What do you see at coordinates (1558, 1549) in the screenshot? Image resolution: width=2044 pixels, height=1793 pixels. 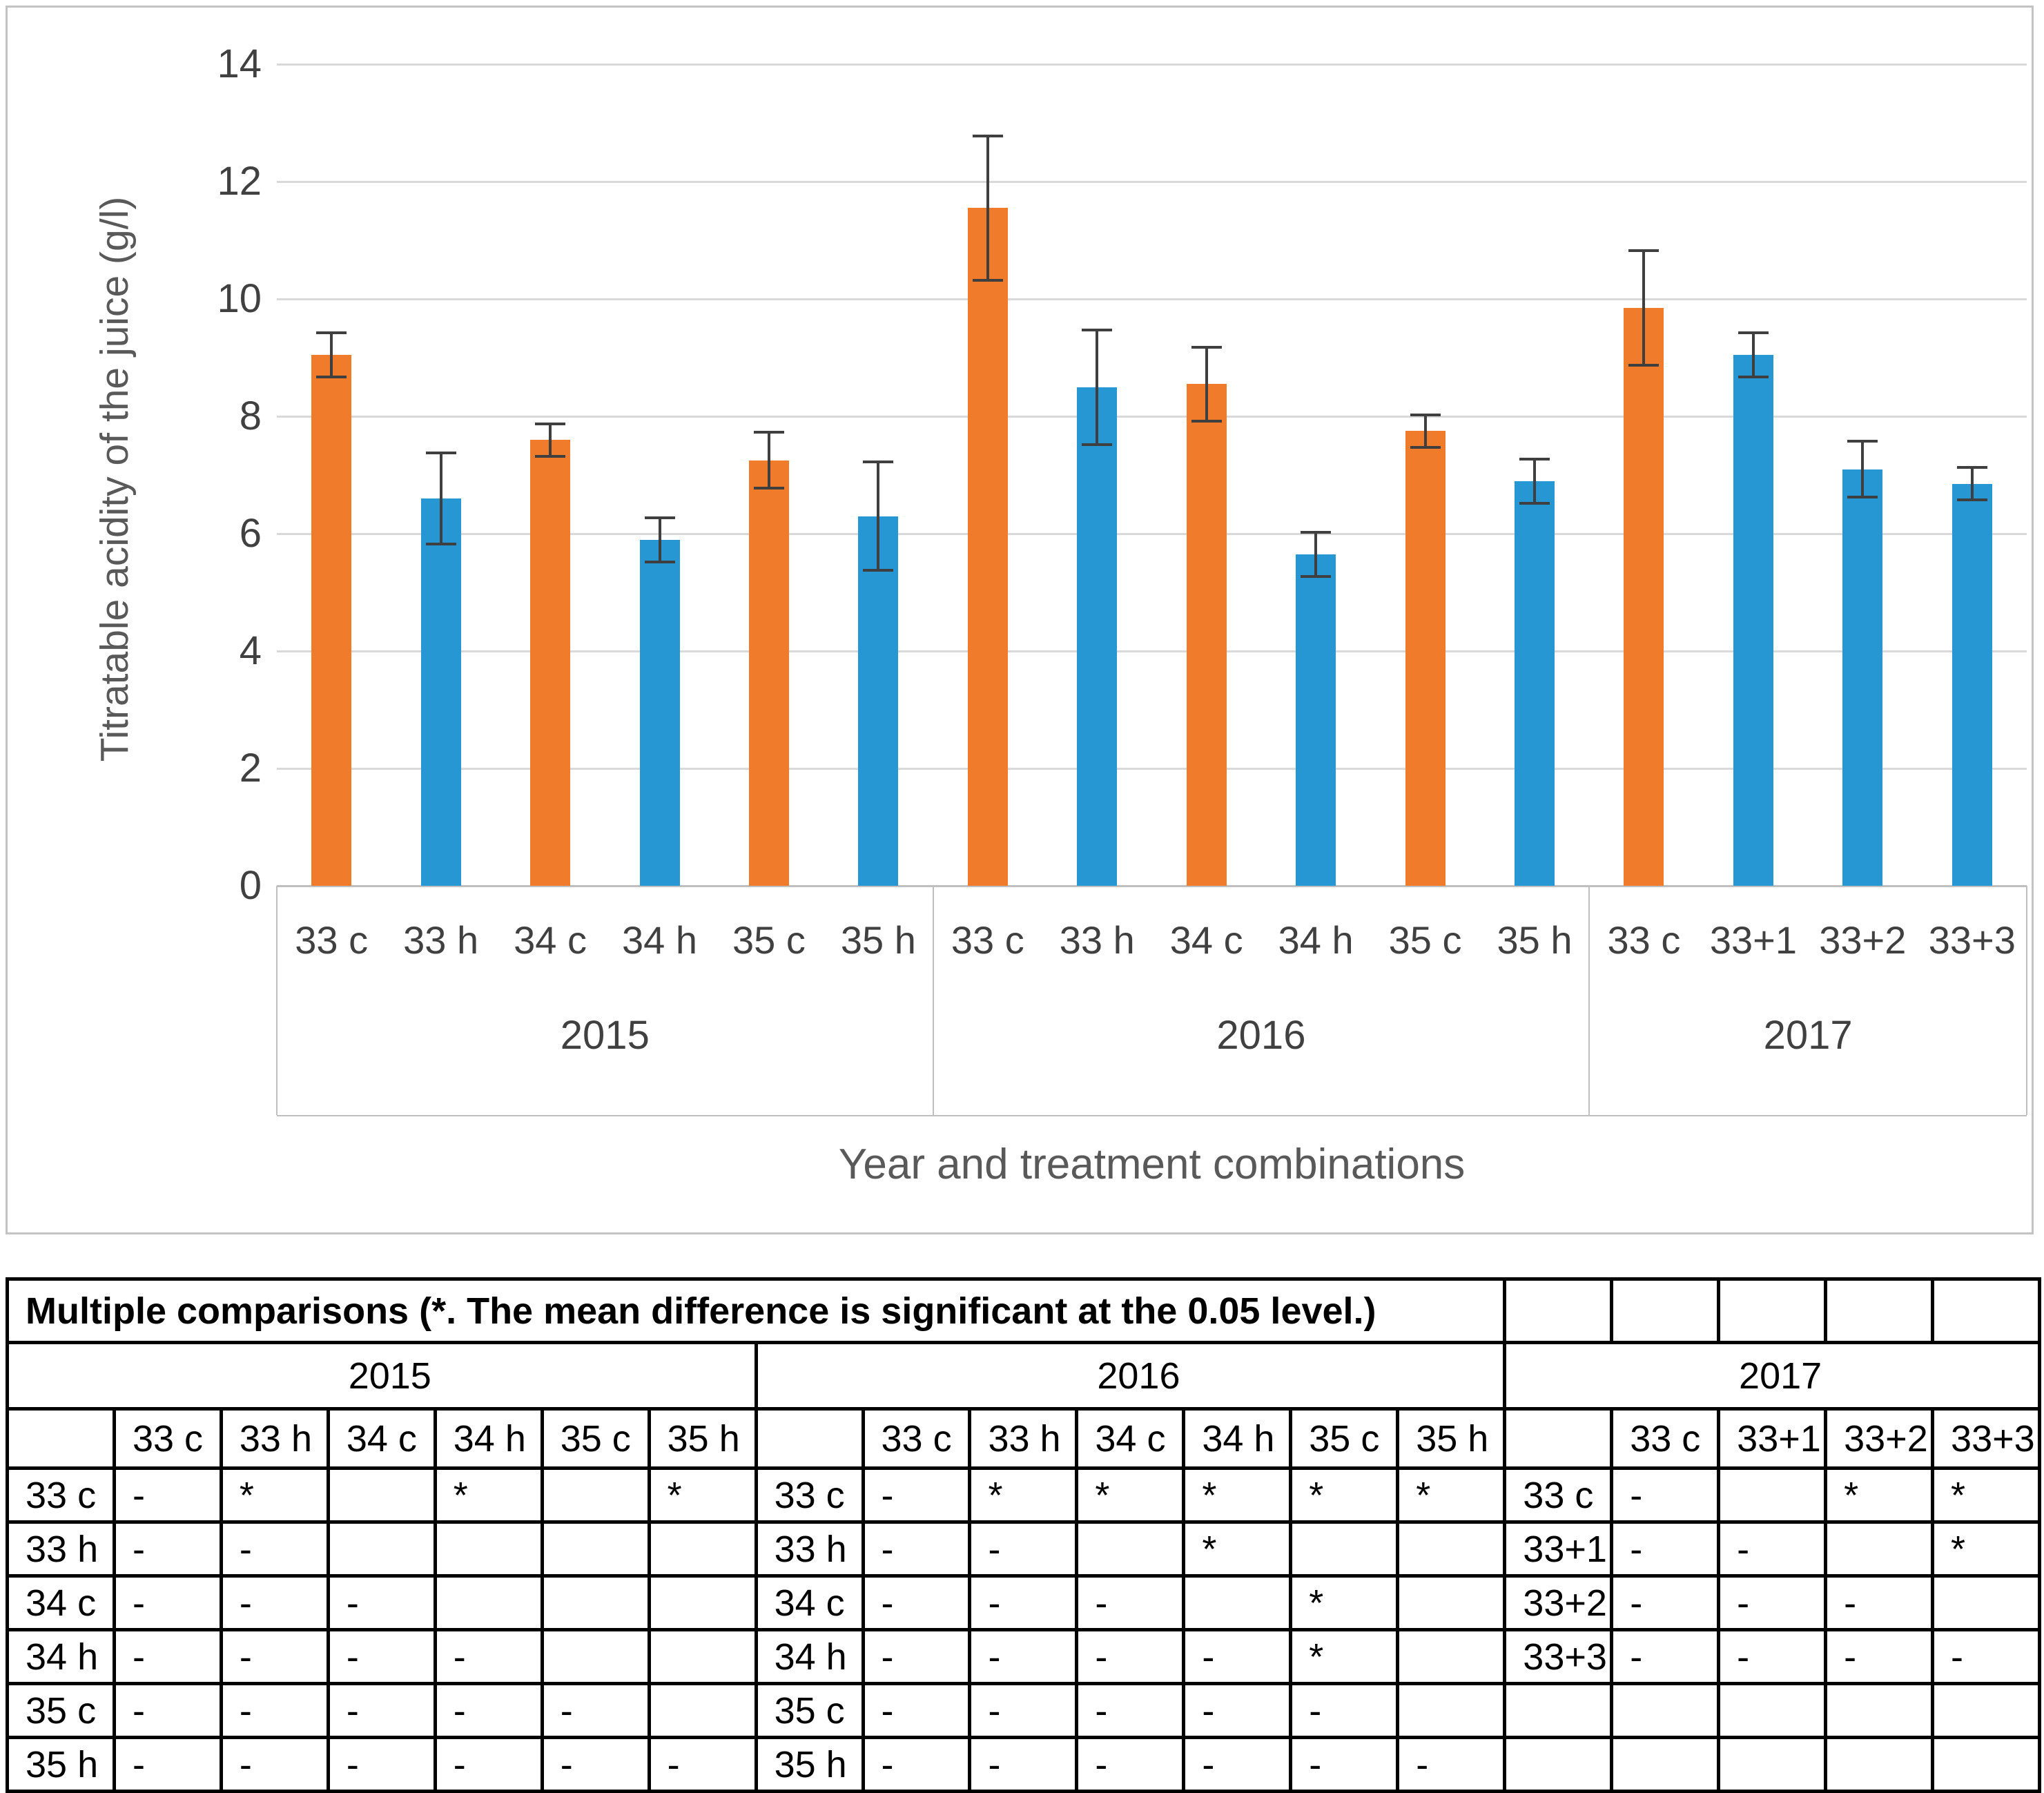 I see `cmp-row-label: 33+1` at bounding box center [1558, 1549].